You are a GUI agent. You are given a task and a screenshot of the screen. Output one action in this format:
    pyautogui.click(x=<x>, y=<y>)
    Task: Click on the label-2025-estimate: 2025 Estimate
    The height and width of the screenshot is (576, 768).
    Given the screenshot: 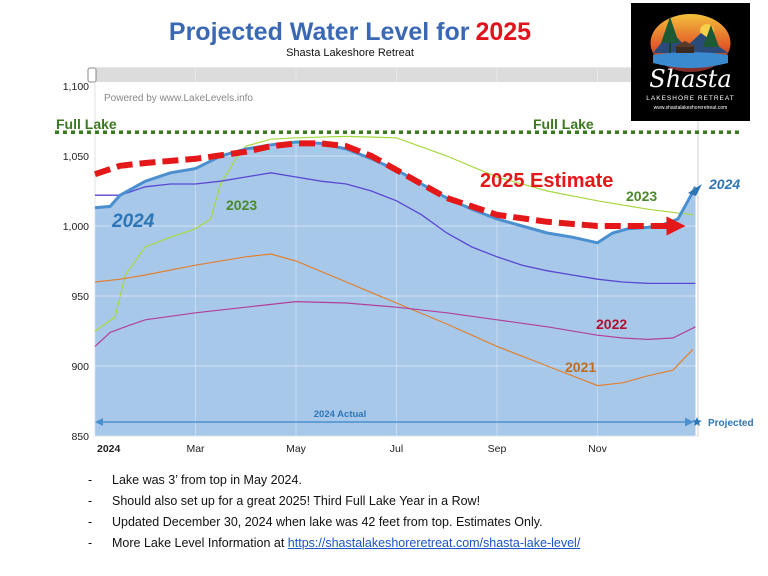 What is the action you would take?
    pyautogui.click(x=546, y=181)
    